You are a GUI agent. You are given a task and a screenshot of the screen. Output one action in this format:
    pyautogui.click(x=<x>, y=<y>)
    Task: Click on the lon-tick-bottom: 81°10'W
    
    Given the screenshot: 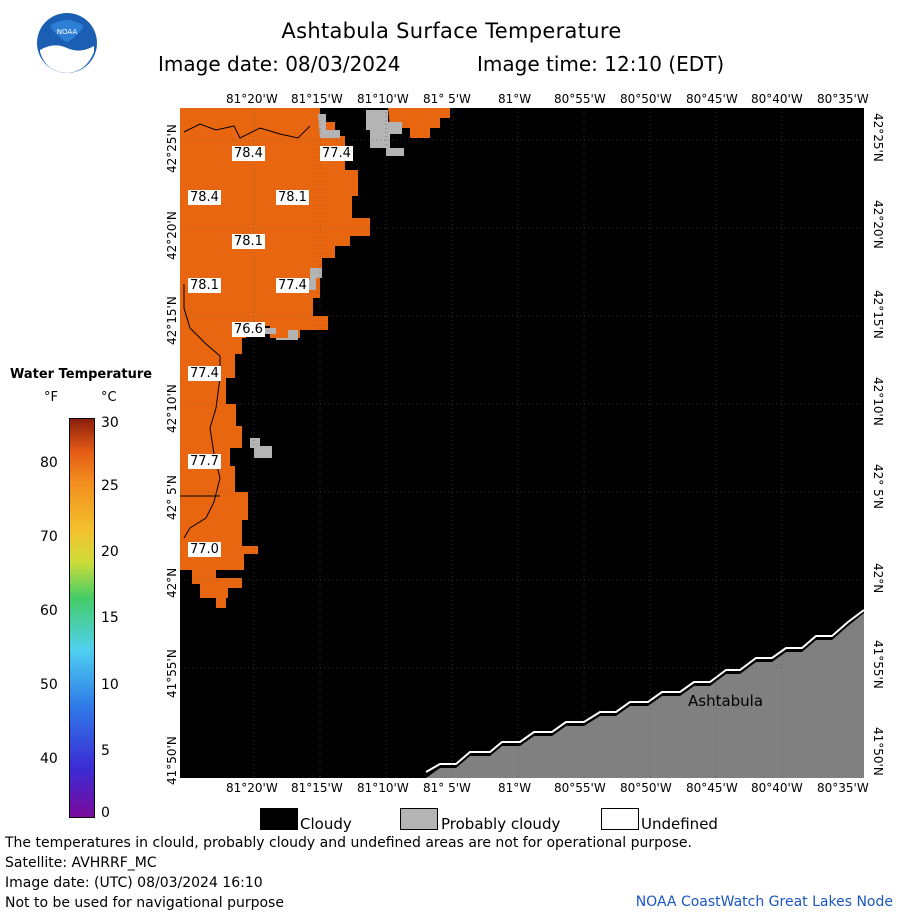 What is the action you would take?
    pyautogui.click(x=383, y=788)
    